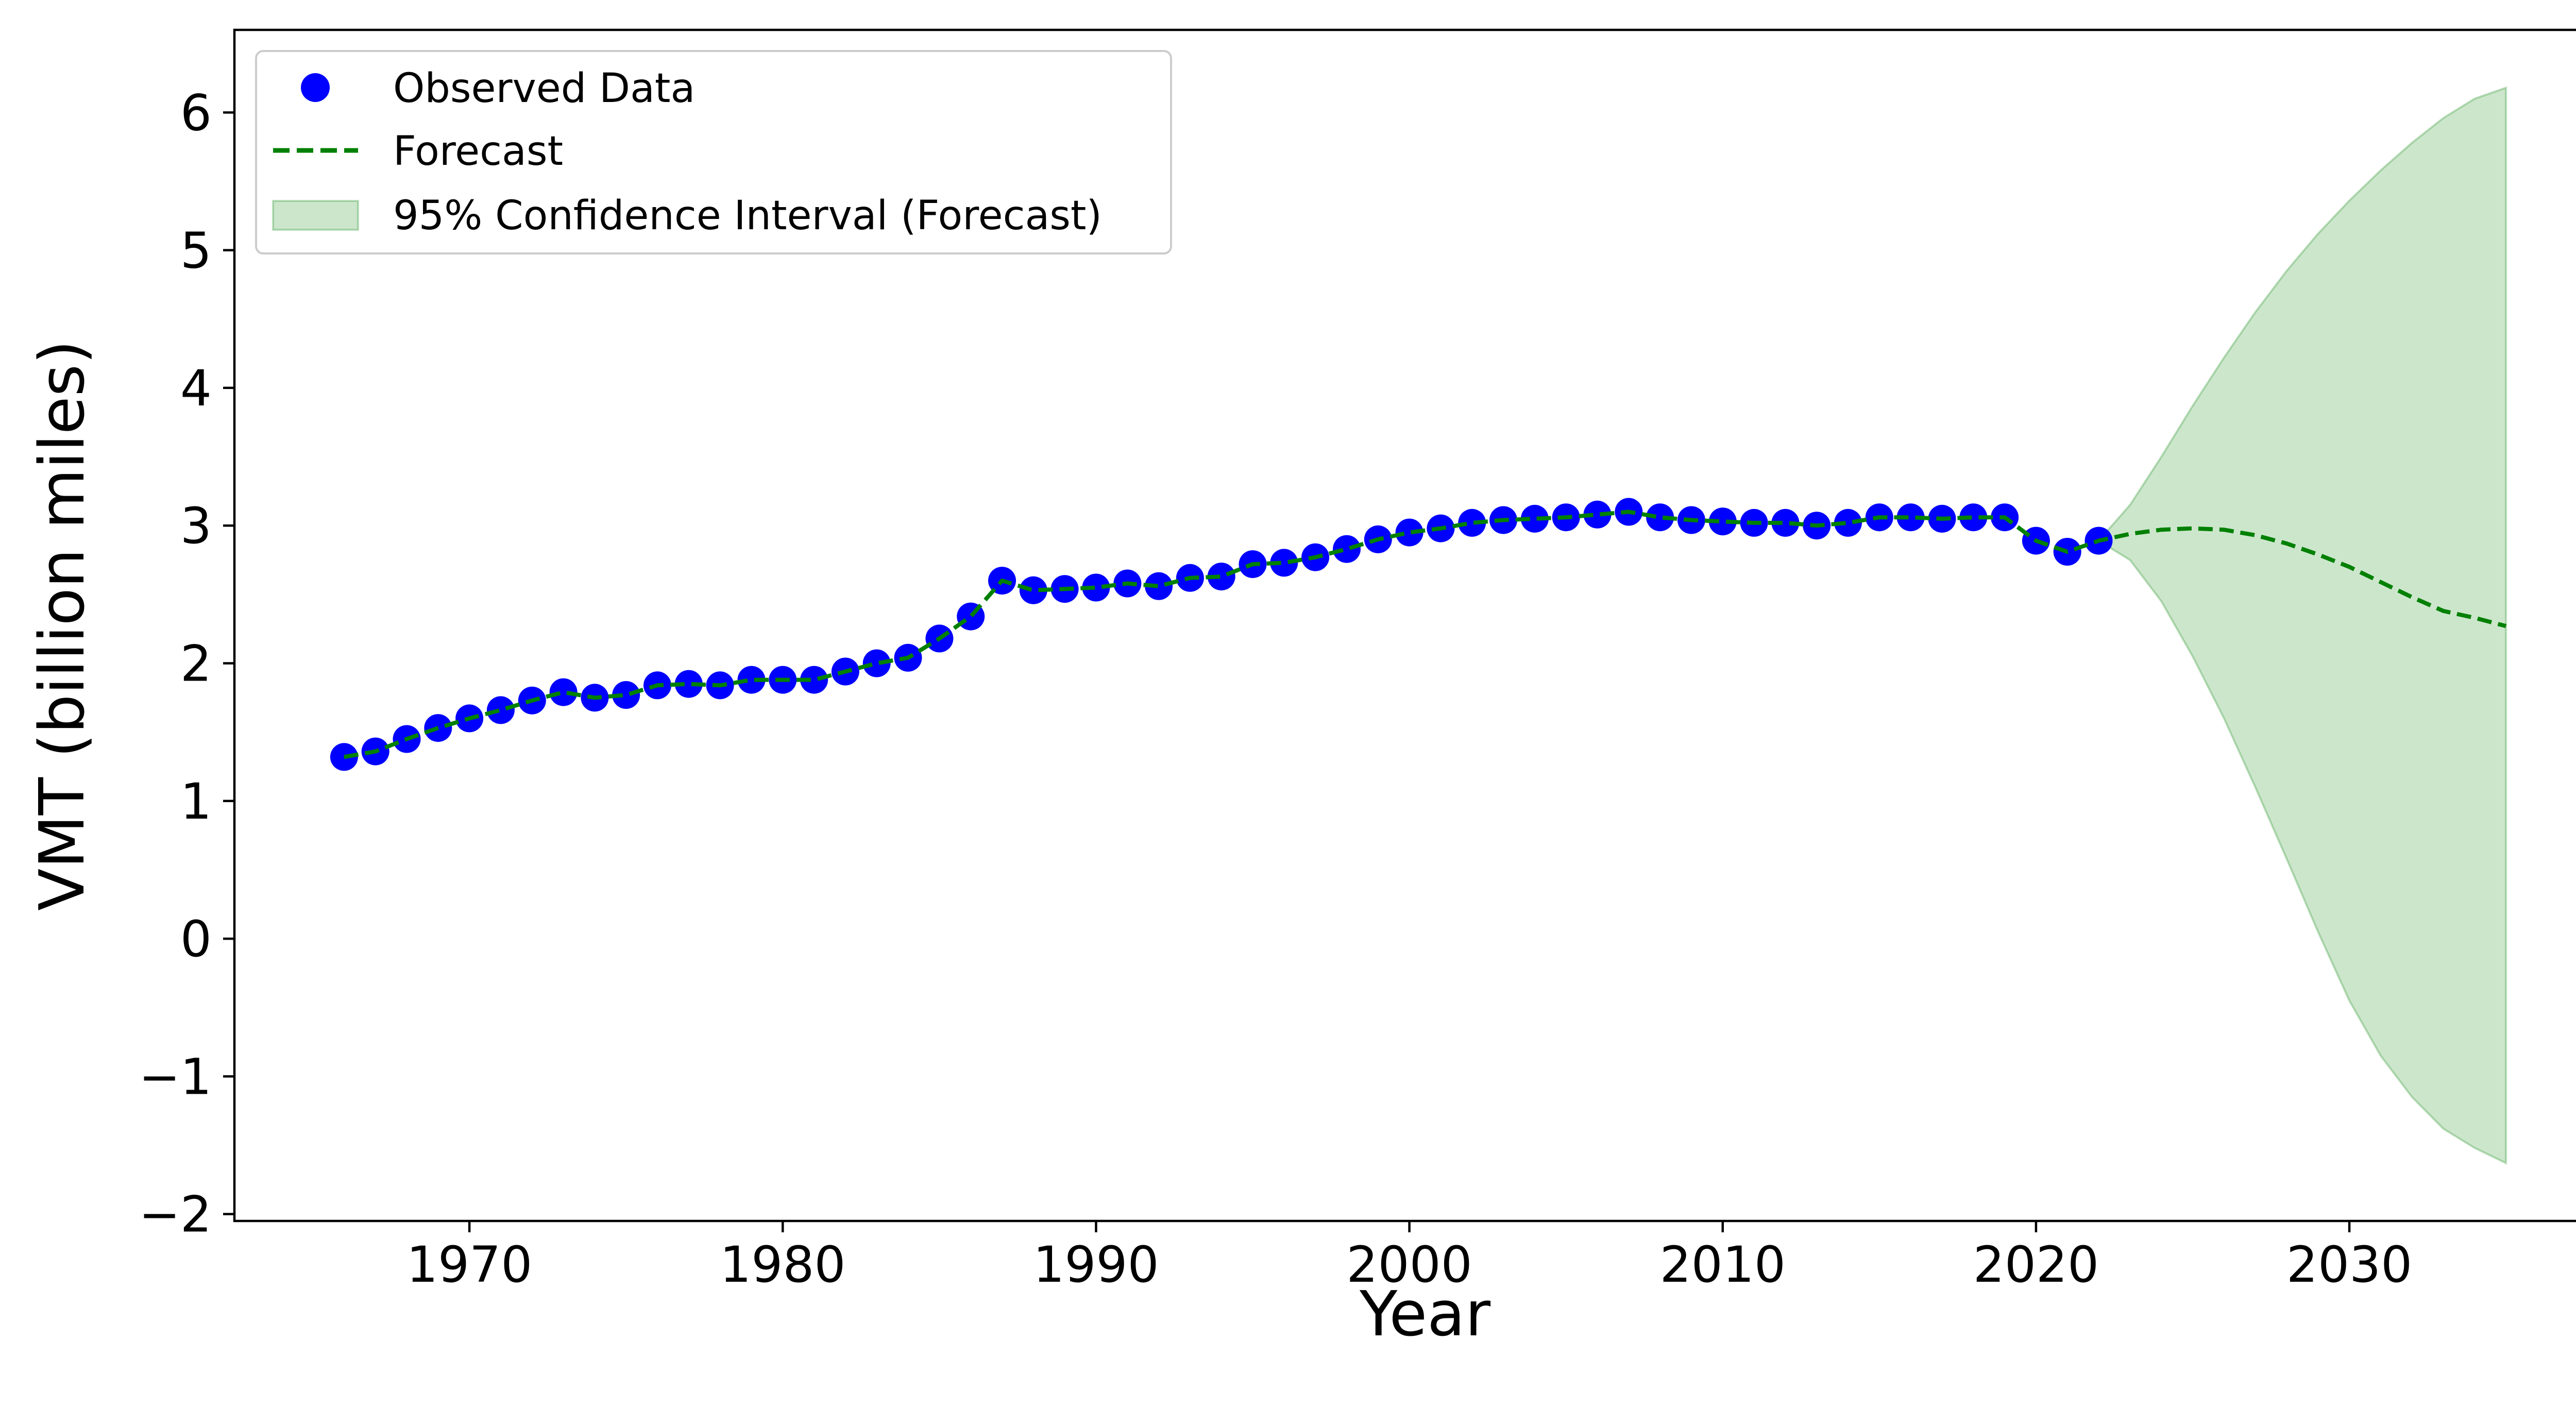  Describe the element at coordinates (478, 151) in the screenshot. I see `legend-forecast-label: Forecast` at that location.